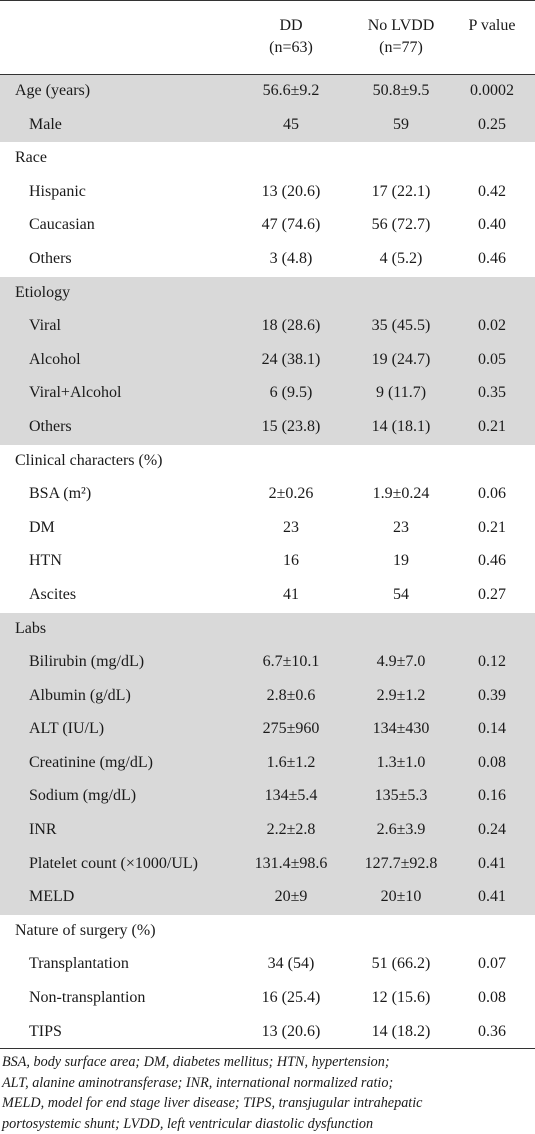 The width and height of the screenshot is (535, 1134). Describe the element at coordinates (401, 360) in the screenshot. I see `cell-no-lvdd: 19 (24.7)` at that location.